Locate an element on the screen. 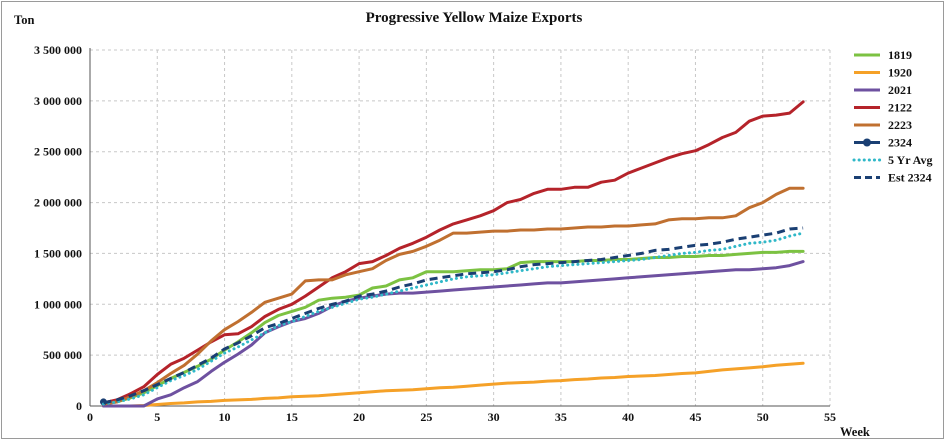 The height and width of the screenshot is (442, 947). y-tick-label: 3 000 000 is located at coordinates (58, 101).